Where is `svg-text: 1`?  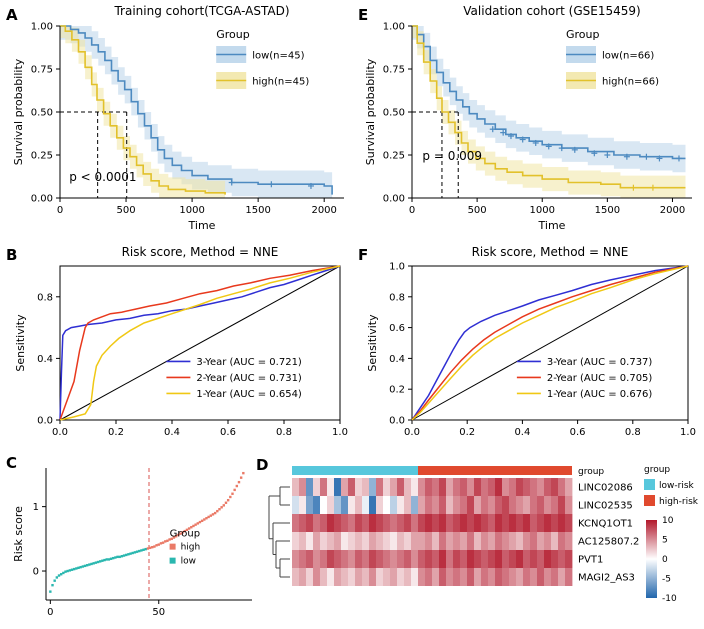 svg-text: 1 is located at coordinates (36, 507).